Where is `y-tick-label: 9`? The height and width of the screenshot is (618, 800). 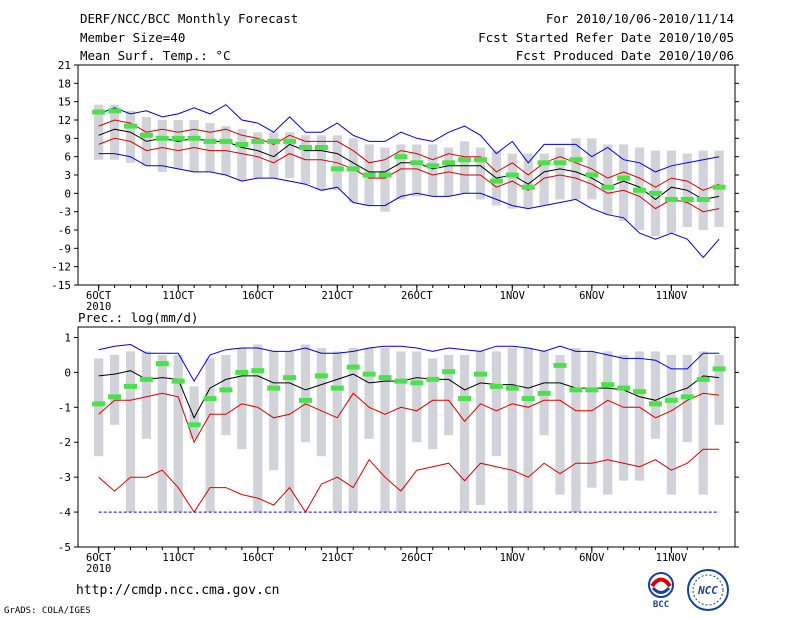
y-tick-label: 9 is located at coordinates (67, 138).